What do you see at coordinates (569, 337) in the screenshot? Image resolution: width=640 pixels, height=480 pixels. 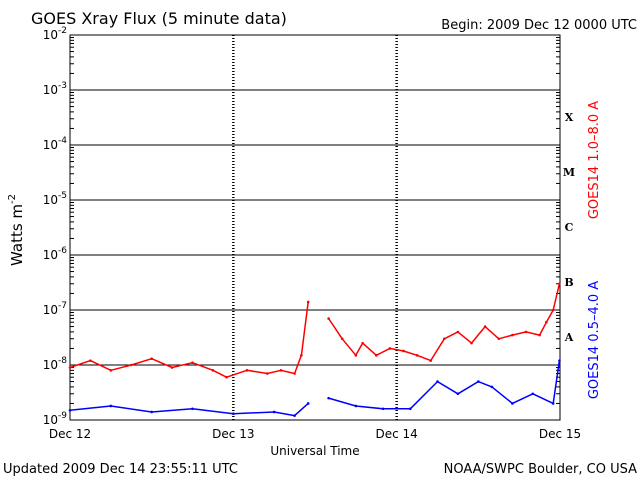 I see `flare-class-a: A` at bounding box center [569, 337].